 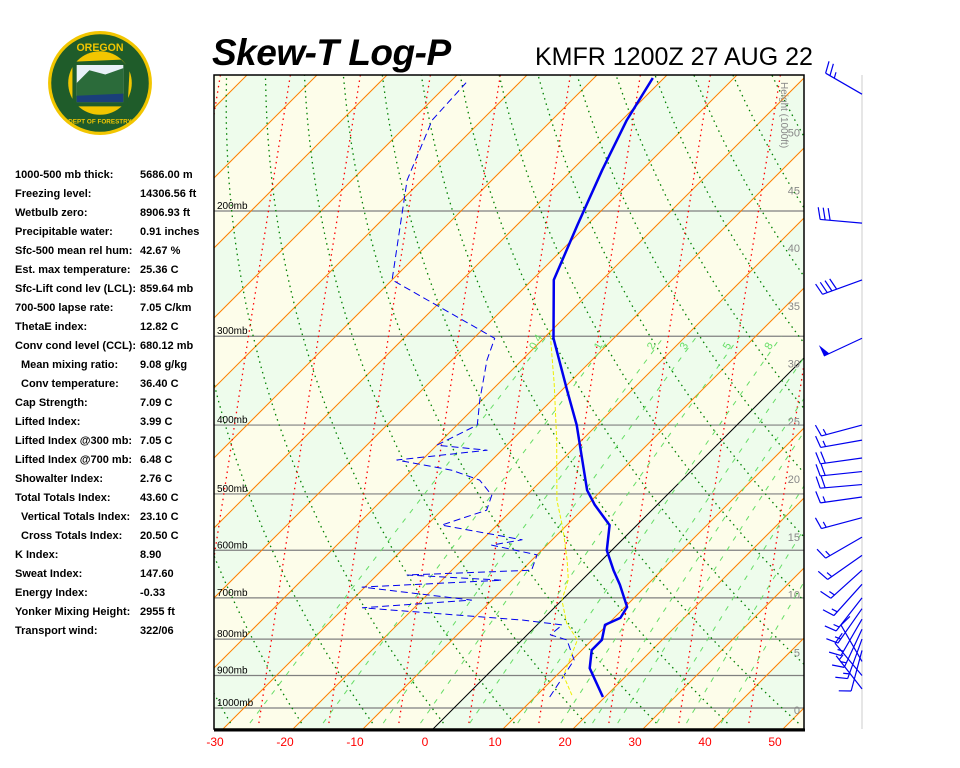 I want to click on index-label: Lifted Index @300 mb:, so click(x=74, y=441).